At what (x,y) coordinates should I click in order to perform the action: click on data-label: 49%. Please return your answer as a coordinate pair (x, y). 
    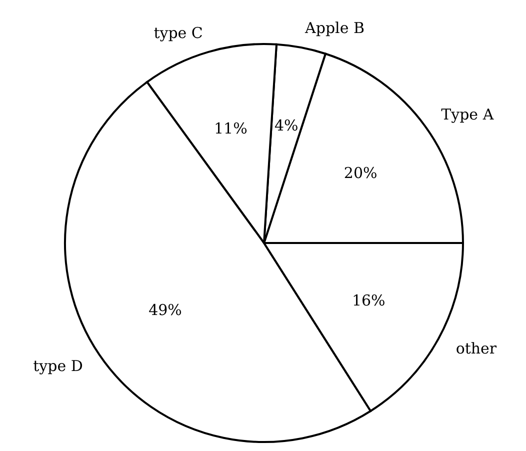
    Looking at the image, I should click on (165, 310).